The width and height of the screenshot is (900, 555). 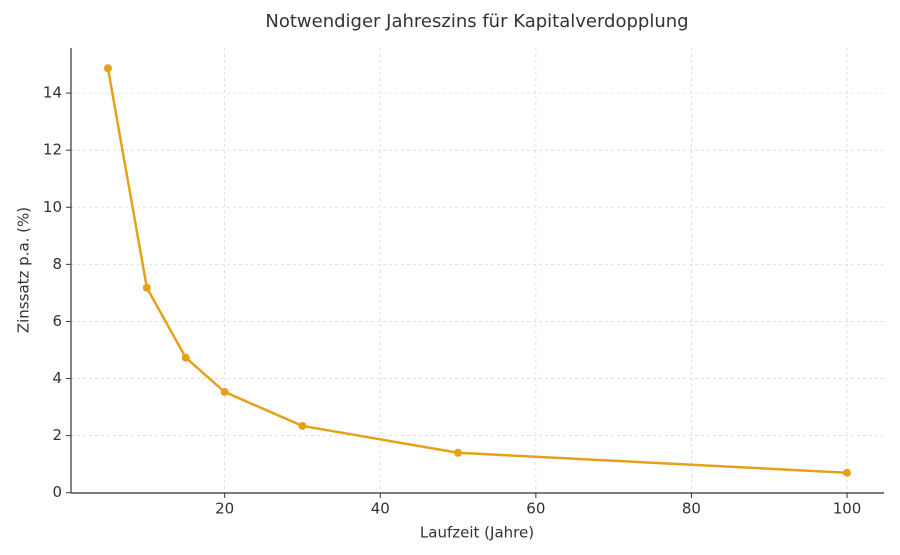 What do you see at coordinates (57, 264) in the screenshot?
I see `y-tick-label: 8` at bounding box center [57, 264].